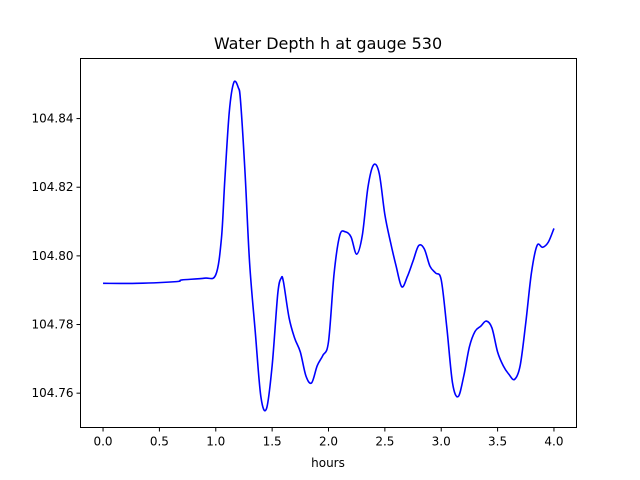 This screenshot has width=640, height=480. What do you see at coordinates (328, 442) in the screenshot?
I see `x-tick-label: 2.0` at bounding box center [328, 442].